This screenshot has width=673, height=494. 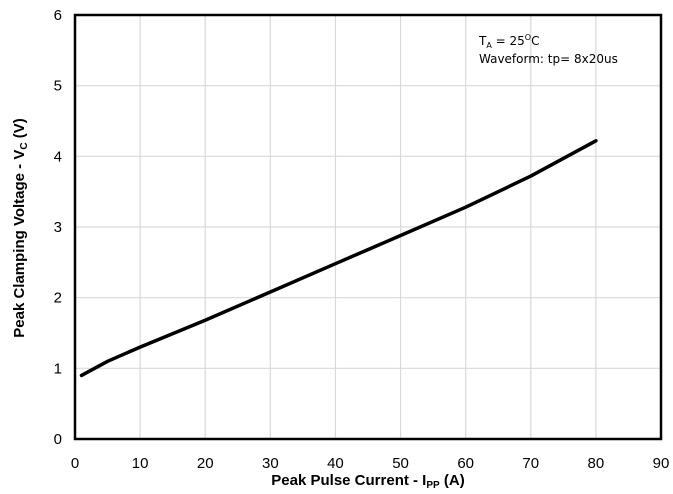 What do you see at coordinates (400, 463) in the screenshot?
I see `x-tick-label: 50` at bounding box center [400, 463].